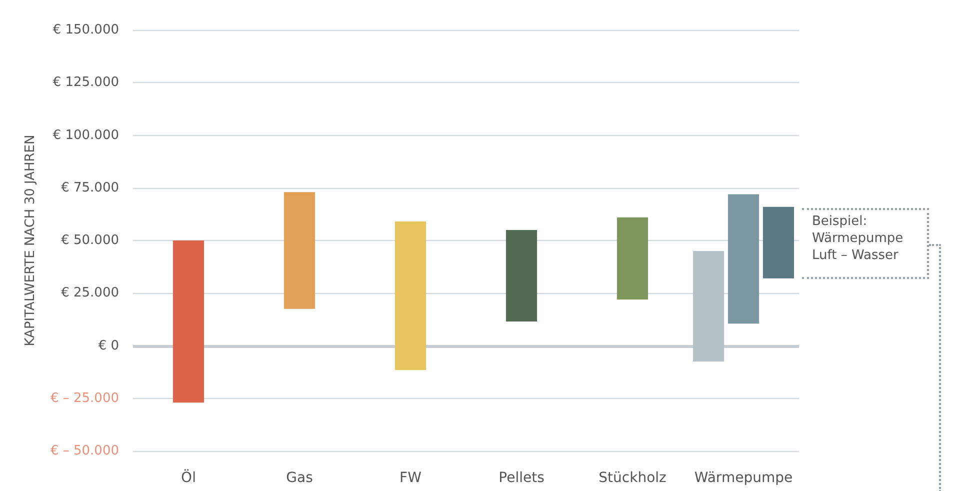 The width and height of the screenshot is (963, 491). Describe the element at coordinates (90, 240) in the screenshot. I see `y-tick-label: € 50.000` at that location.